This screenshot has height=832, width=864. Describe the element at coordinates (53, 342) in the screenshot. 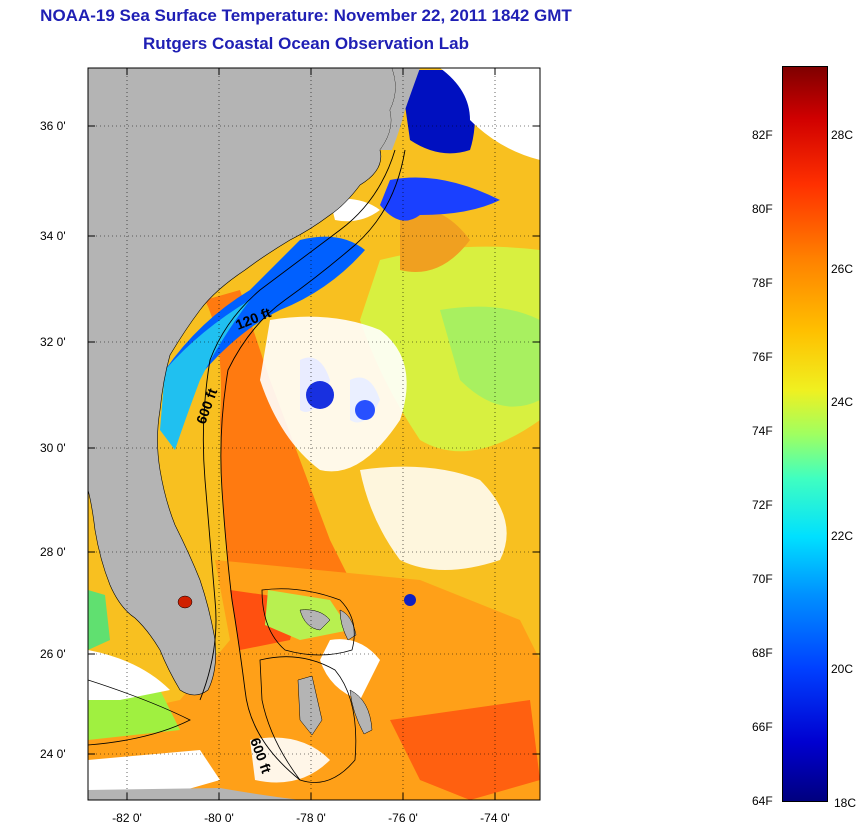

I see `lat-label-32: 32 0'` at that location.